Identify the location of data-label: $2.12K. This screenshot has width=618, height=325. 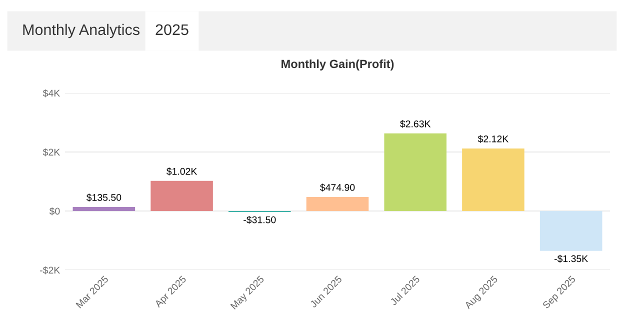
(493, 139).